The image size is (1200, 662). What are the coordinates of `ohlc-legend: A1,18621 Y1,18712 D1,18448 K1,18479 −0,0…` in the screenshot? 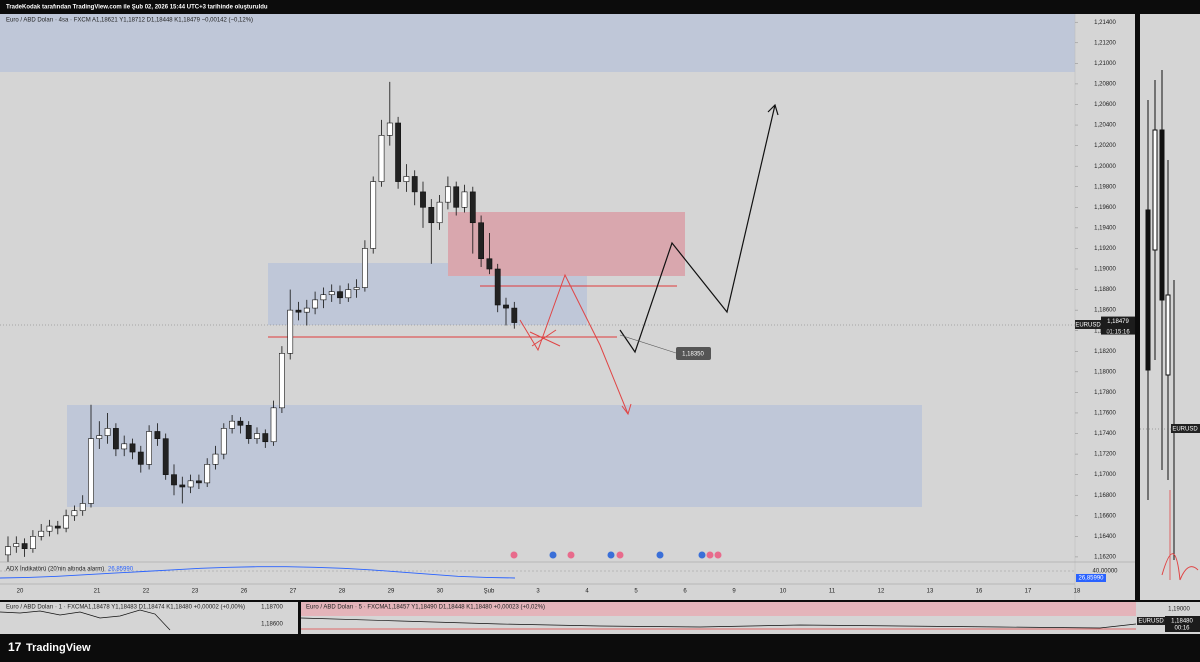 It's located at (172, 21).